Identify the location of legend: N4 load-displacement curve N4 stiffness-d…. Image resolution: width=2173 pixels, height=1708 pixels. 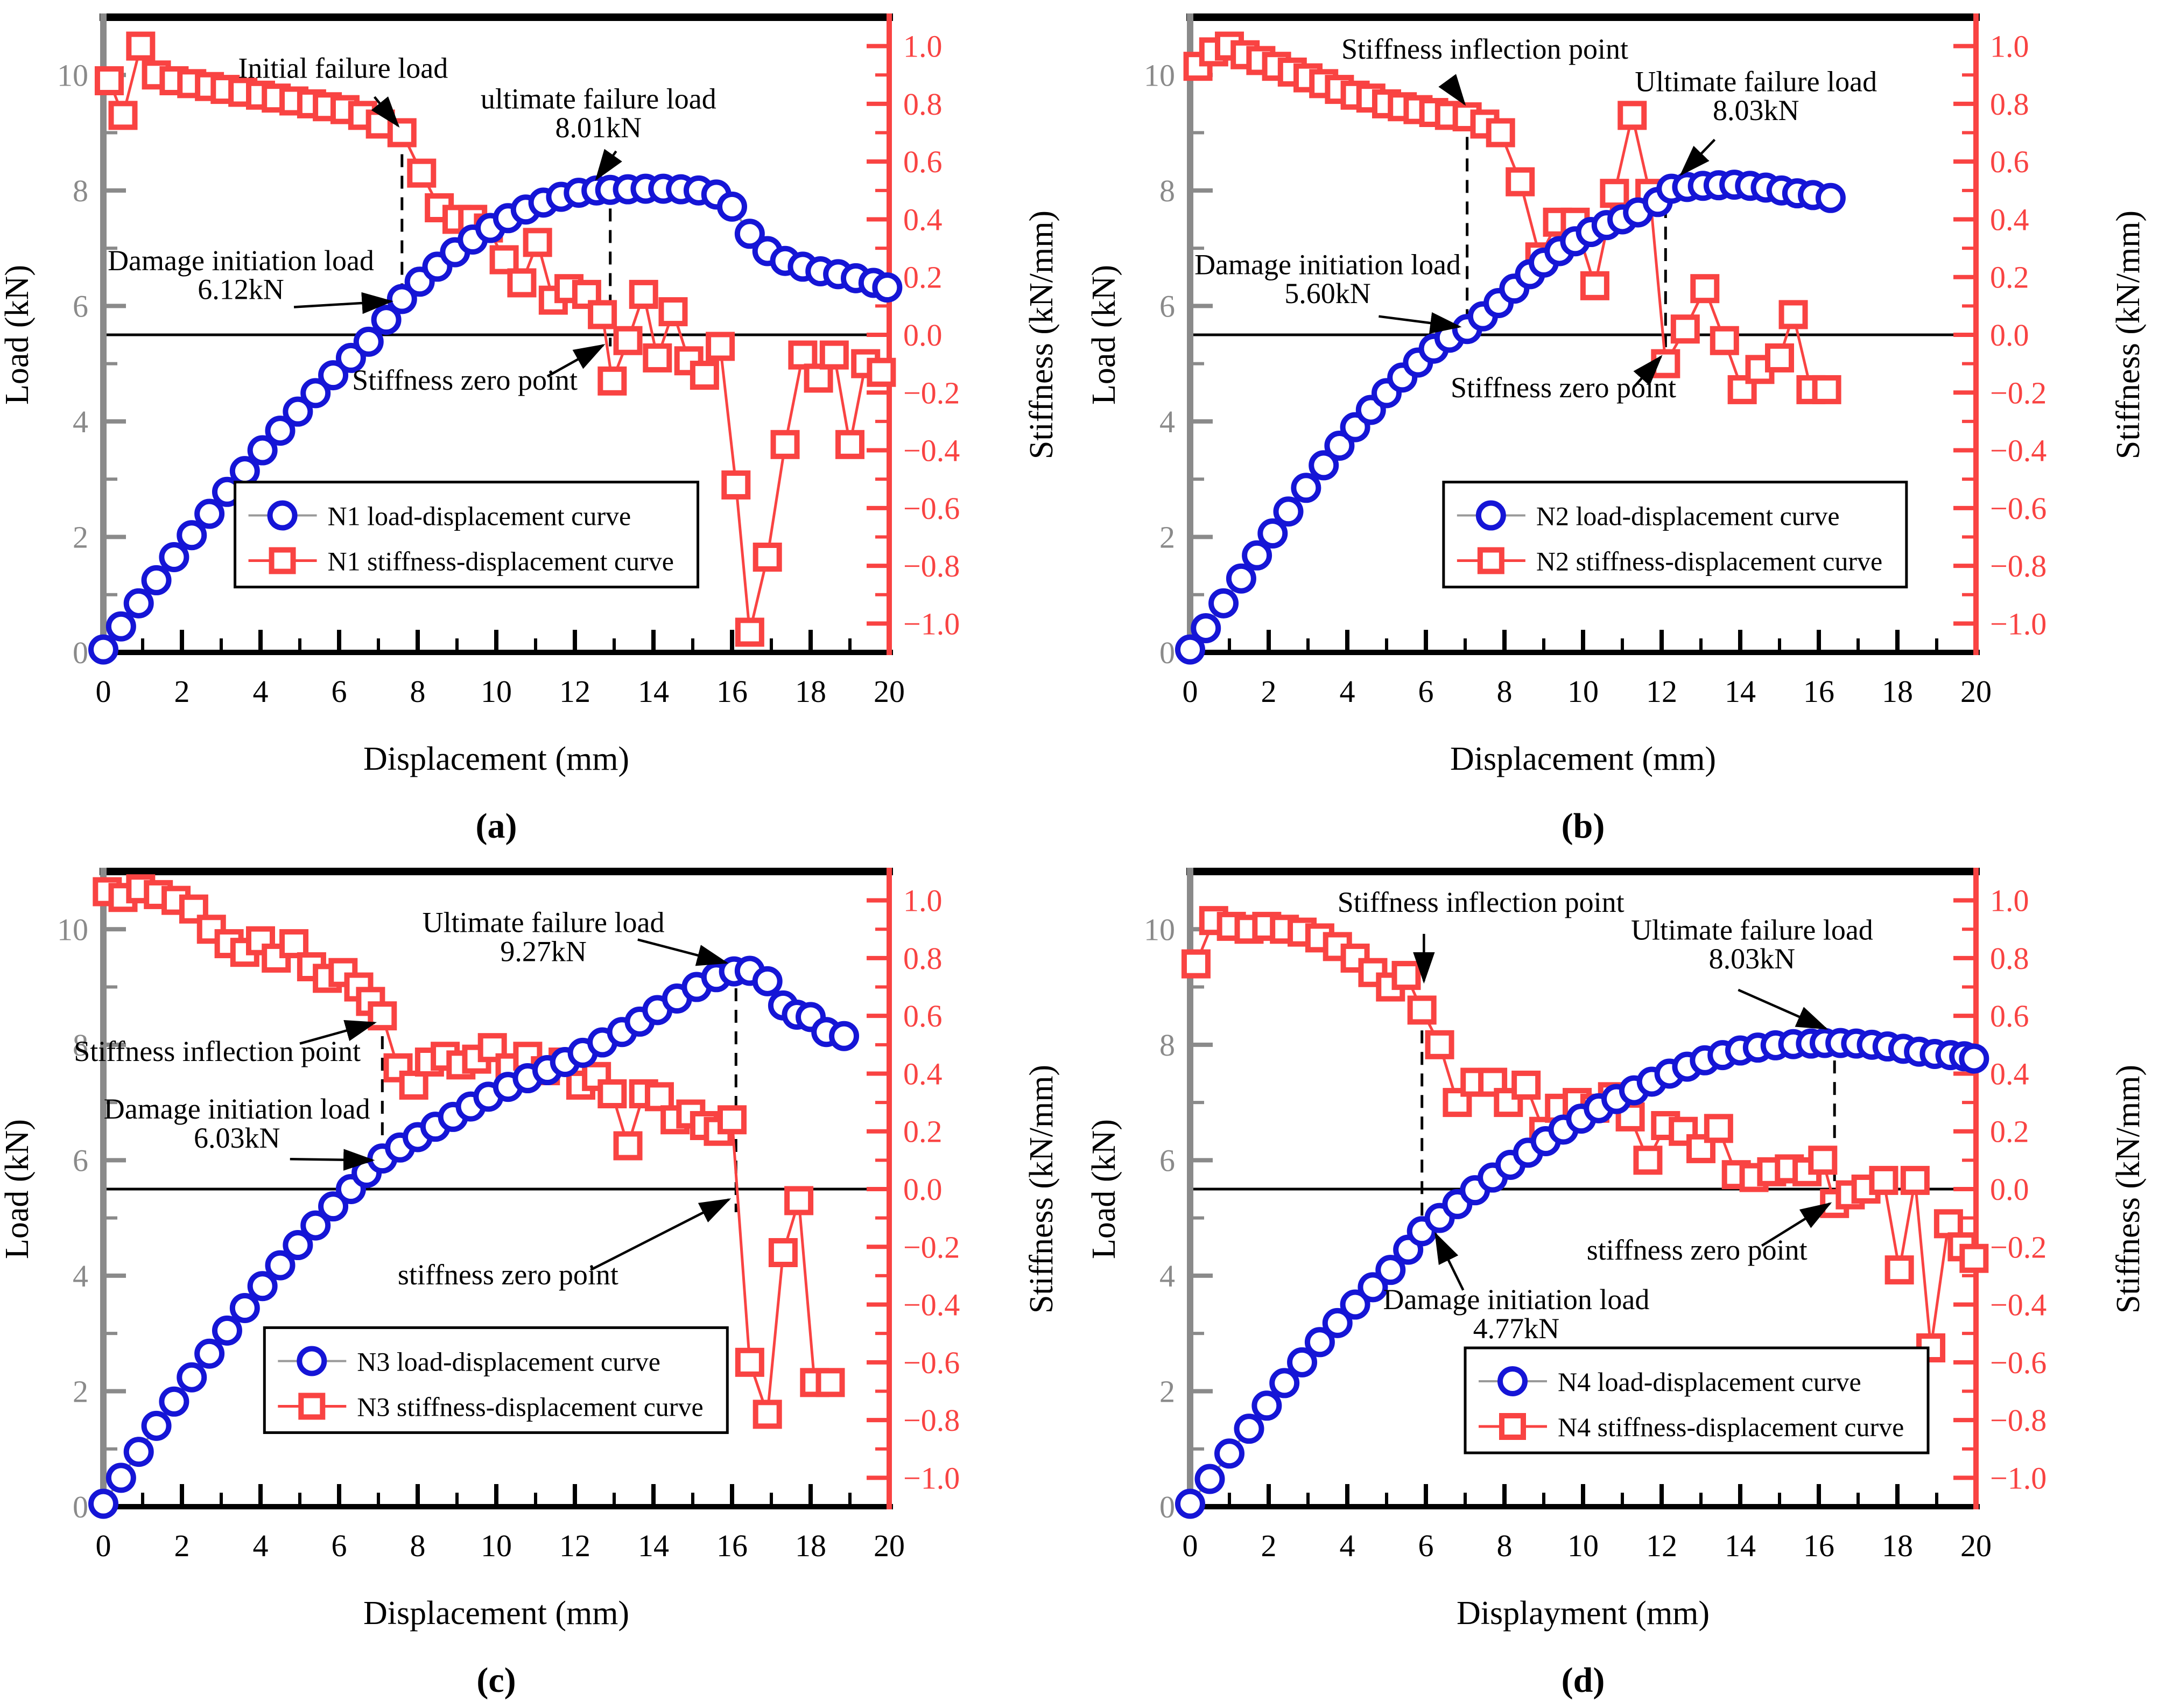
(1697, 1400).